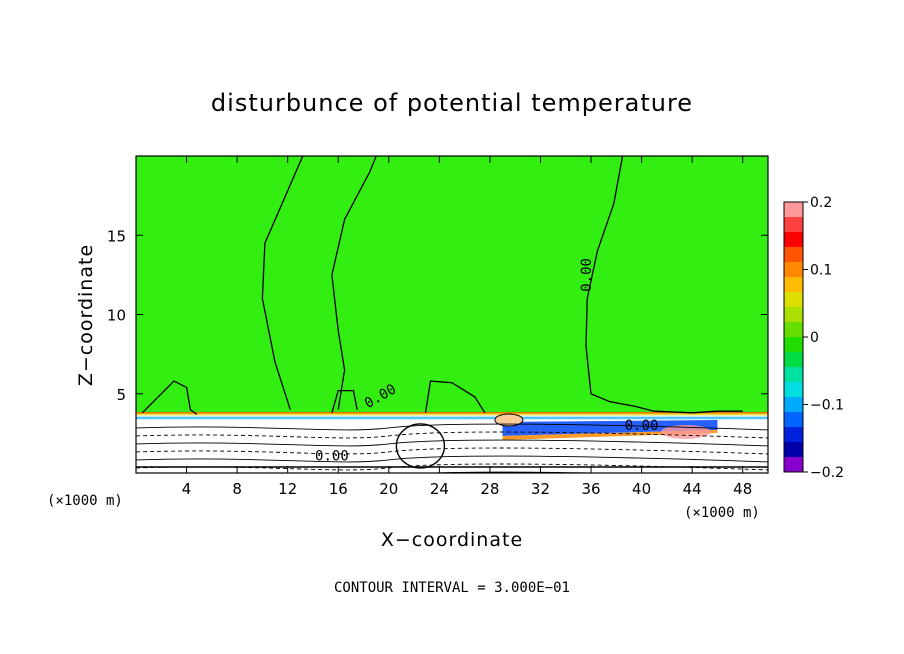  What do you see at coordinates (590, 489) in the screenshot?
I see `x-tick-label: 36` at bounding box center [590, 489].